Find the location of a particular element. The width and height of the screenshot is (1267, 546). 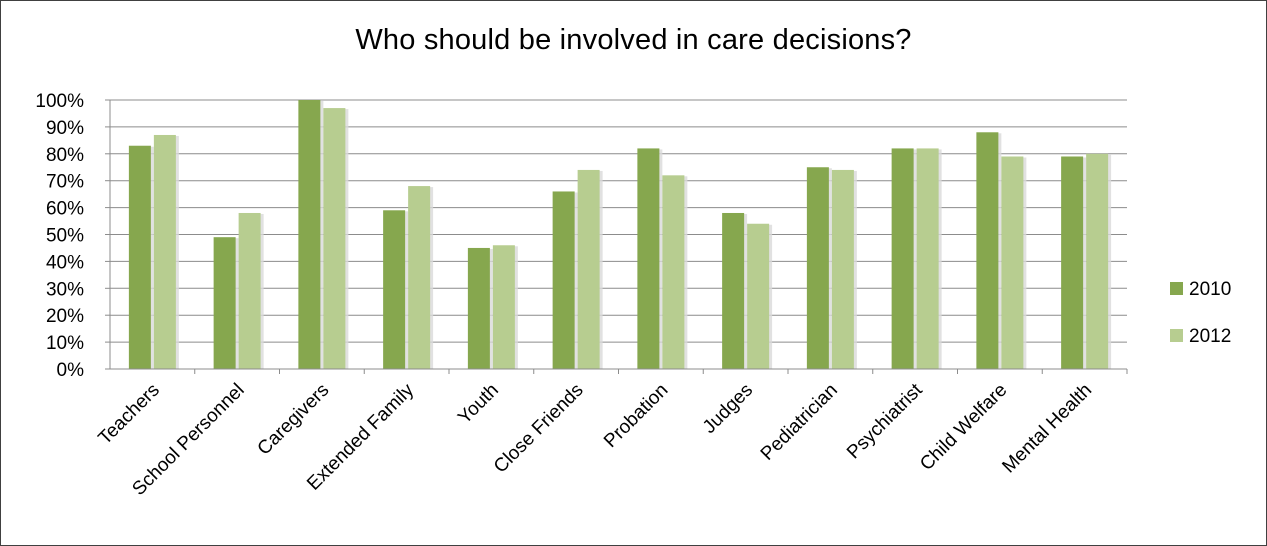

bar-2010-teachers is located at coordinates (139, 257).